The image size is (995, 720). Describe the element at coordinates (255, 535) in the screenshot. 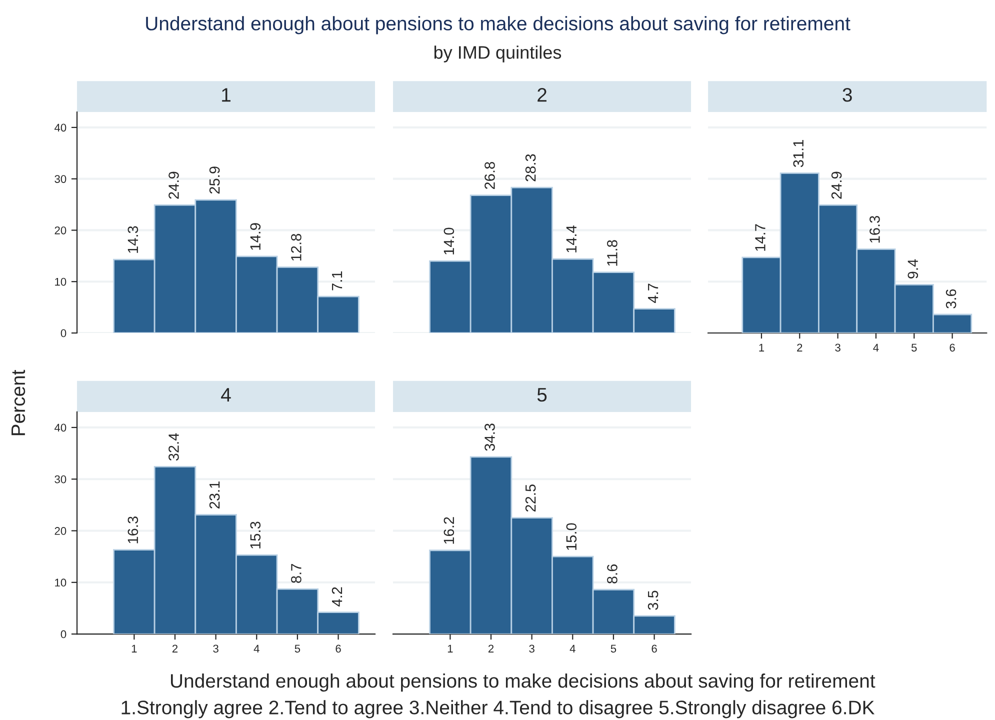

I see `data-label: 15.3` at that location.